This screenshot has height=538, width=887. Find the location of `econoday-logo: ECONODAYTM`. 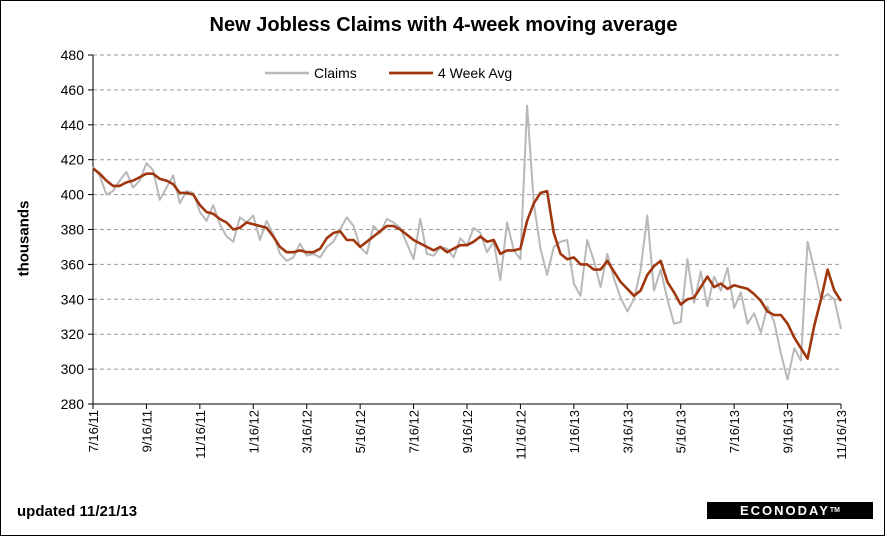

econoday-logo: ECONODAYTM is located at coordinates (790, 510).